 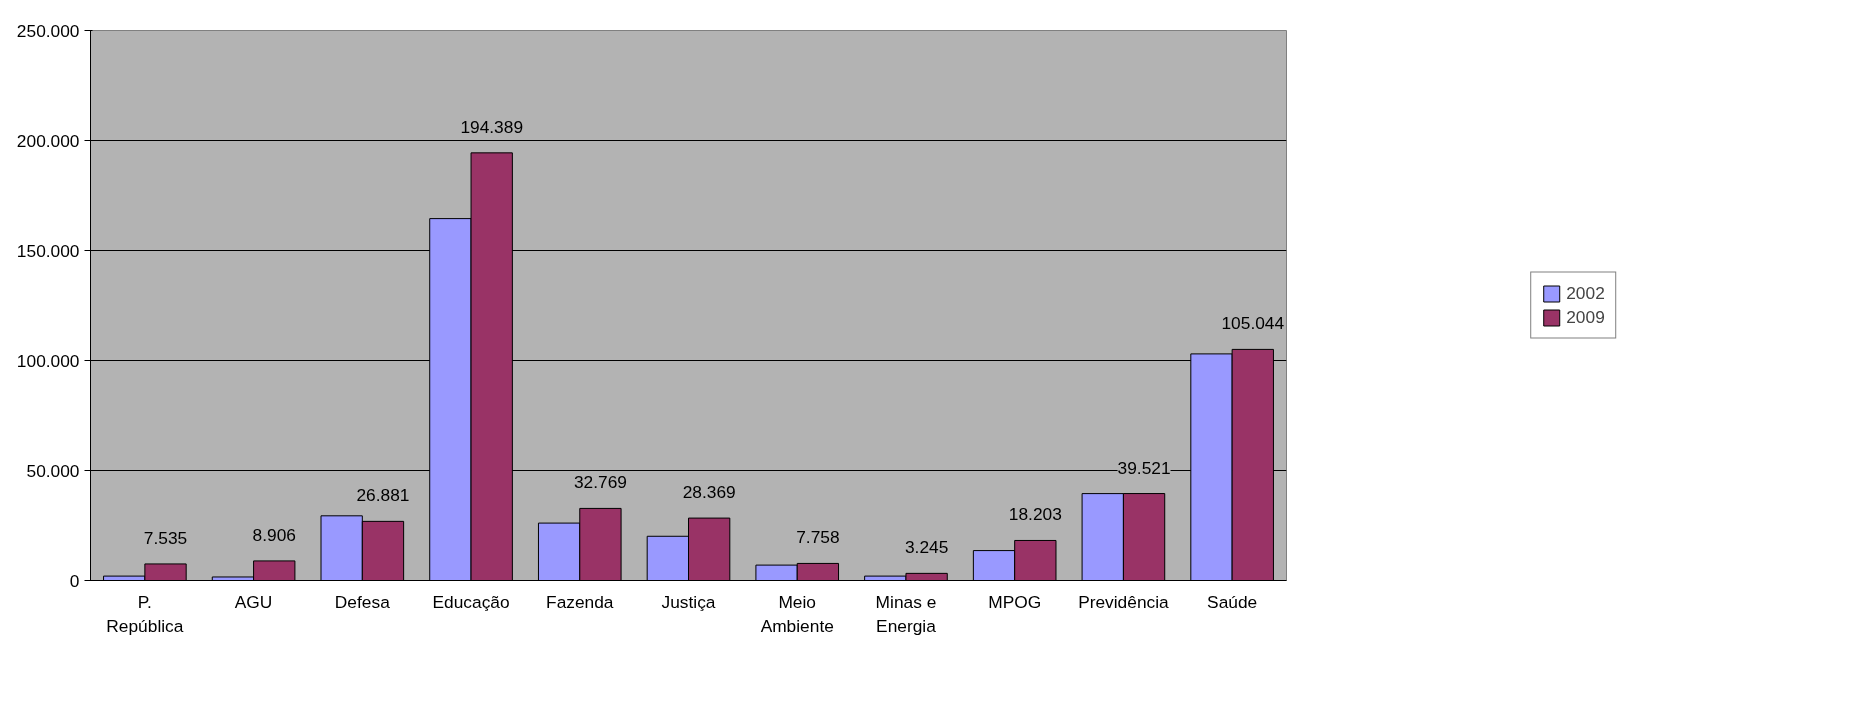 What do you see at coordinates (362, 601) in the screenshot?
I see `x-tick-label: Defesa` at bounding box center [362, 601].